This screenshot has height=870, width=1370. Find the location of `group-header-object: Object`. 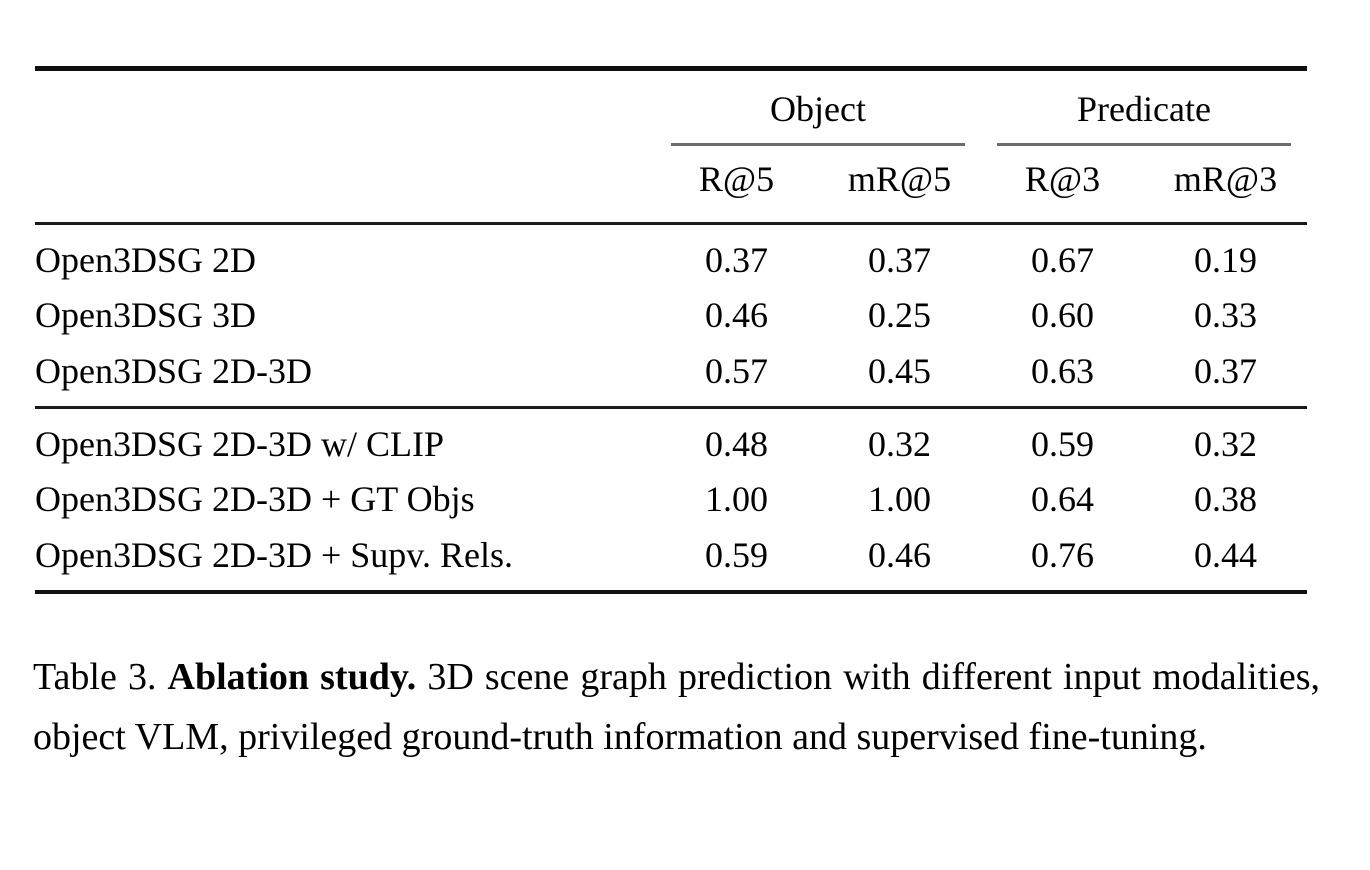

group-header-object: Object is located at coordinates (818, 108).